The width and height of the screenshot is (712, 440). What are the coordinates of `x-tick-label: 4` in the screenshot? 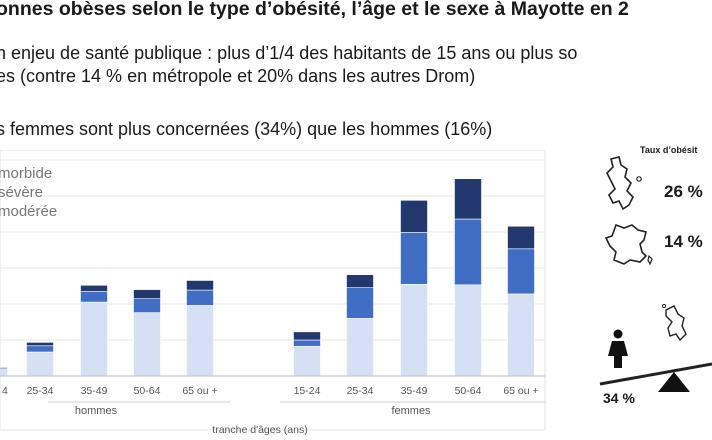 It's located at (5, 391).